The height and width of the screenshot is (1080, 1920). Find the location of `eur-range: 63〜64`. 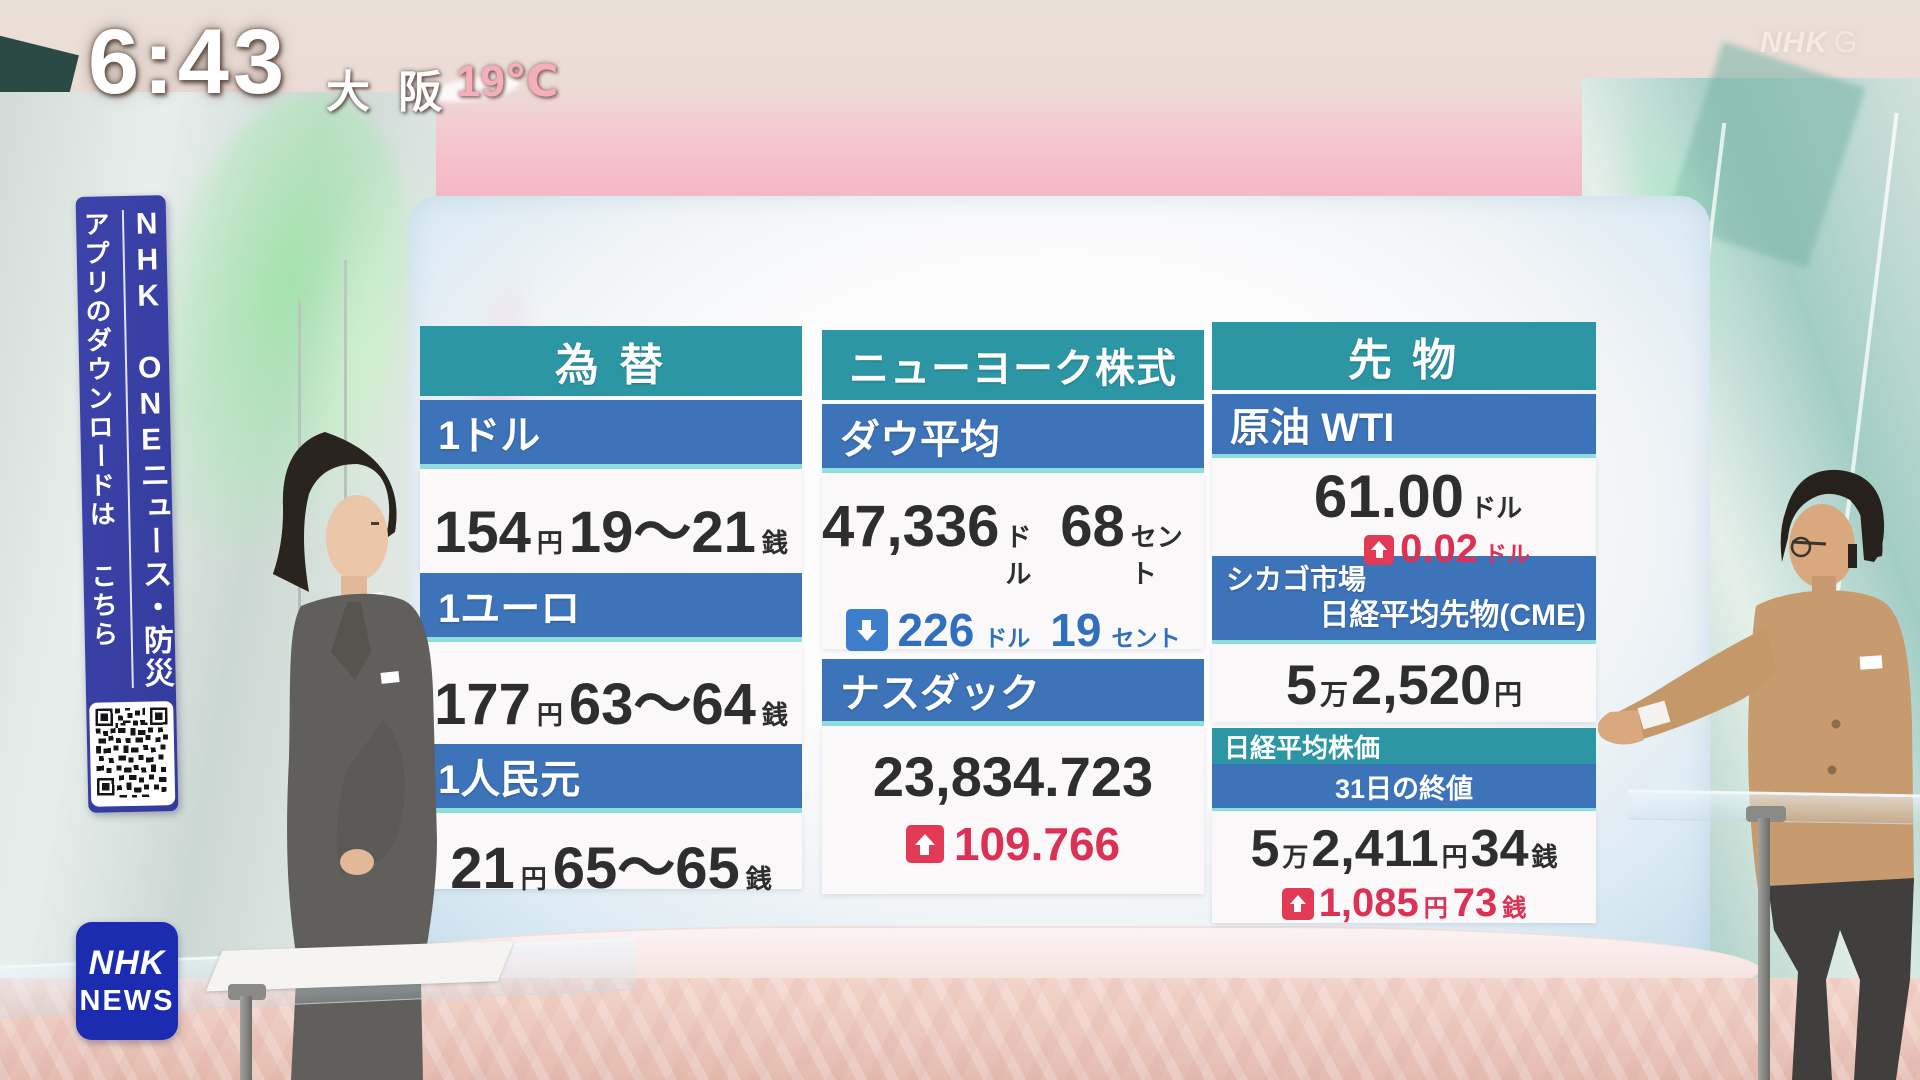

eur-range: 63〜64 is located at coordinates (662, 704).